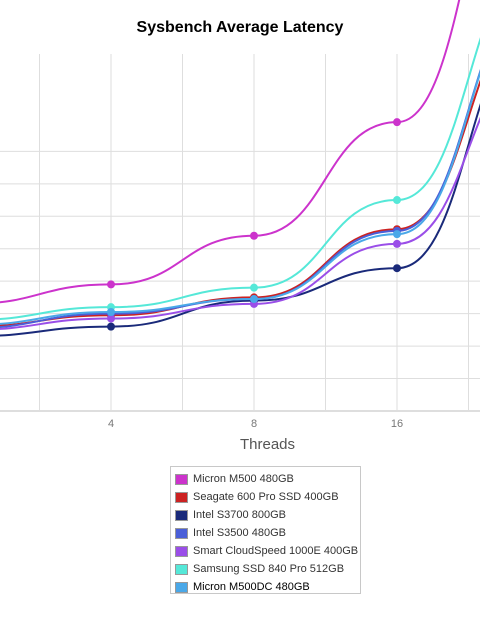 This screenshot has height=620, width=480. Describe the element at coordinates (276, 551) in the screenshot. I see `legend-label: Smart CloudSpeed 1000E 400GB` at that location.